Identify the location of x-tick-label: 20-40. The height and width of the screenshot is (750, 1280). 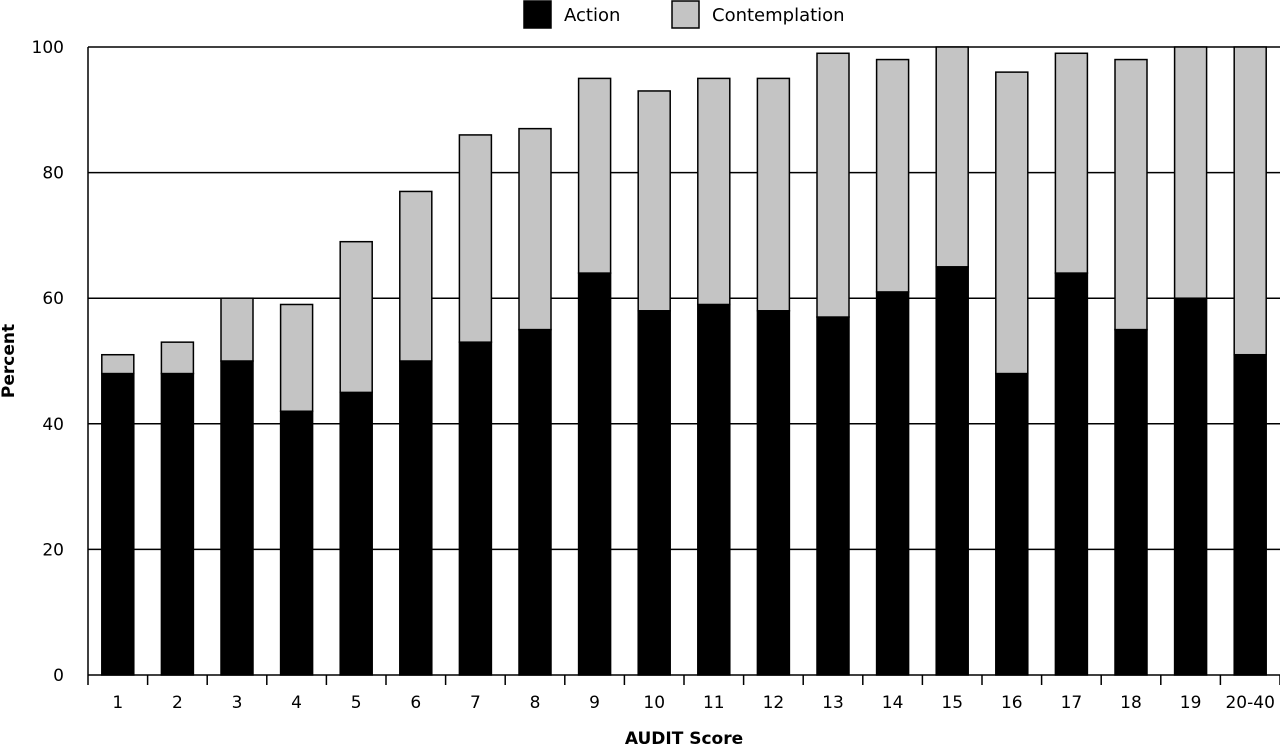
(1249, 703).